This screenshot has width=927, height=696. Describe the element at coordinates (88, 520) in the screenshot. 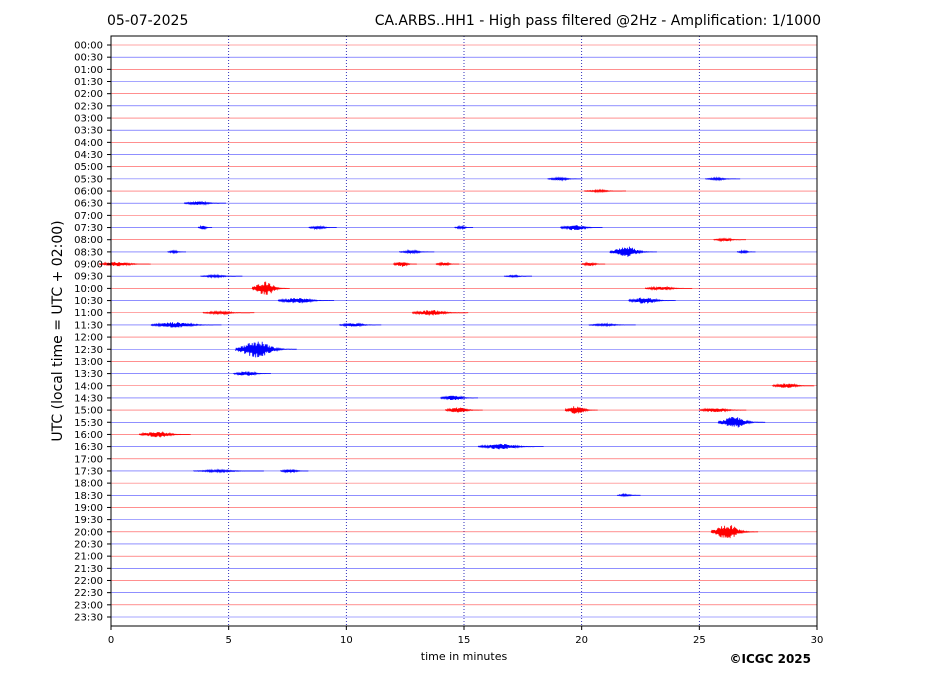

I see `y-tick-label-19:30: 19:30` at that location.